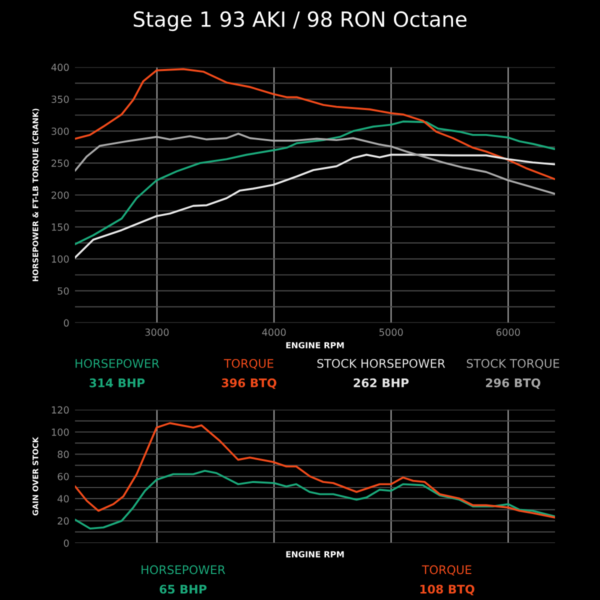 The height and width of the screenshot is (600, 600). Describe the element at coordinates (381, 383) in the screenshot. I see `text: 262 BHP` at that location.